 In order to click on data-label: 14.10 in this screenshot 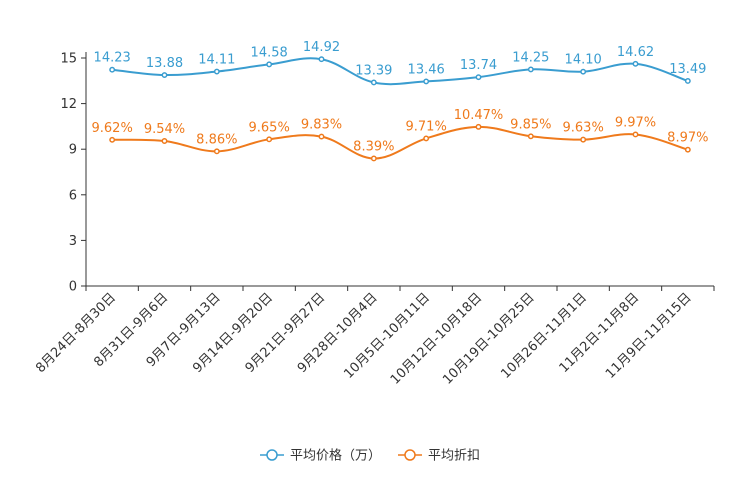, I will do `click(583, 60)`.